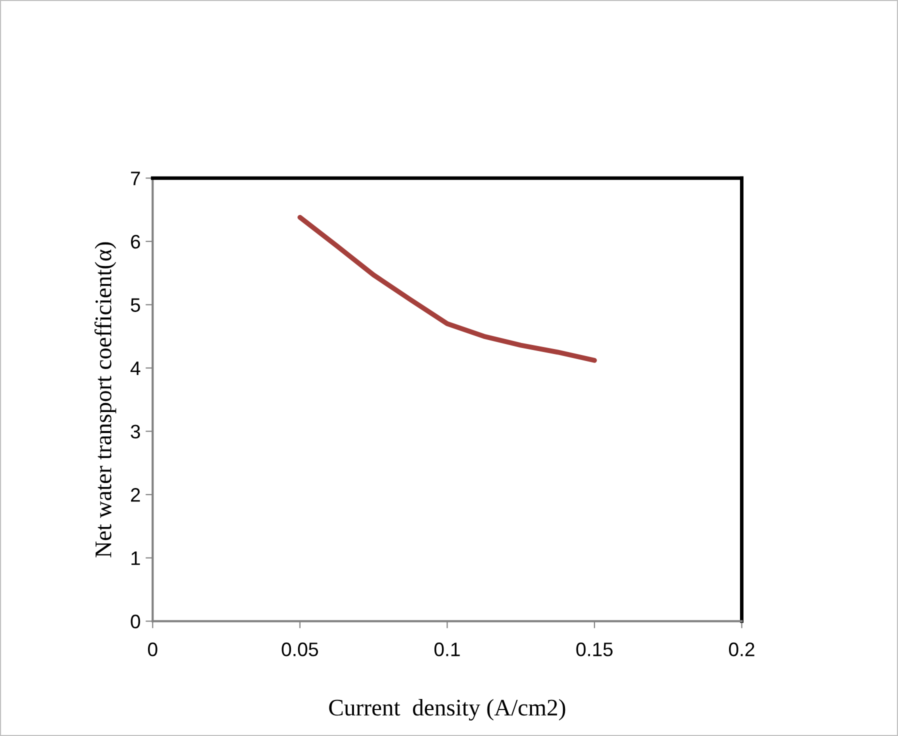  What do you see at coordinates (135, 241) in the screenshot?
I see `y-tick-label: 6` at bounding box center [135, 241].